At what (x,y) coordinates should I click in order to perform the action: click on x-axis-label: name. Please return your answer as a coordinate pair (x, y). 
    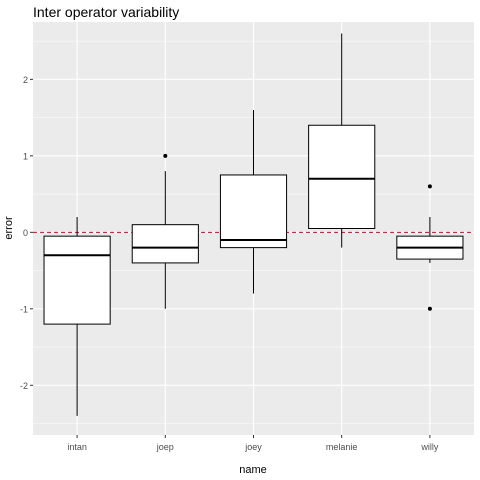
    Looking at the image, I should click on (253, 470).